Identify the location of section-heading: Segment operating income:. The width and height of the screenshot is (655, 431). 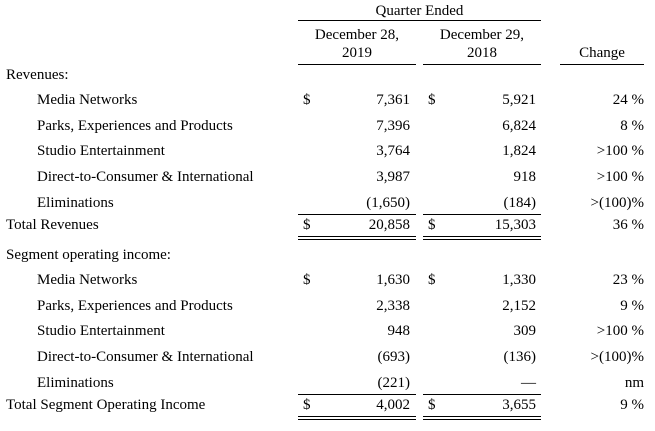
(88, 255).